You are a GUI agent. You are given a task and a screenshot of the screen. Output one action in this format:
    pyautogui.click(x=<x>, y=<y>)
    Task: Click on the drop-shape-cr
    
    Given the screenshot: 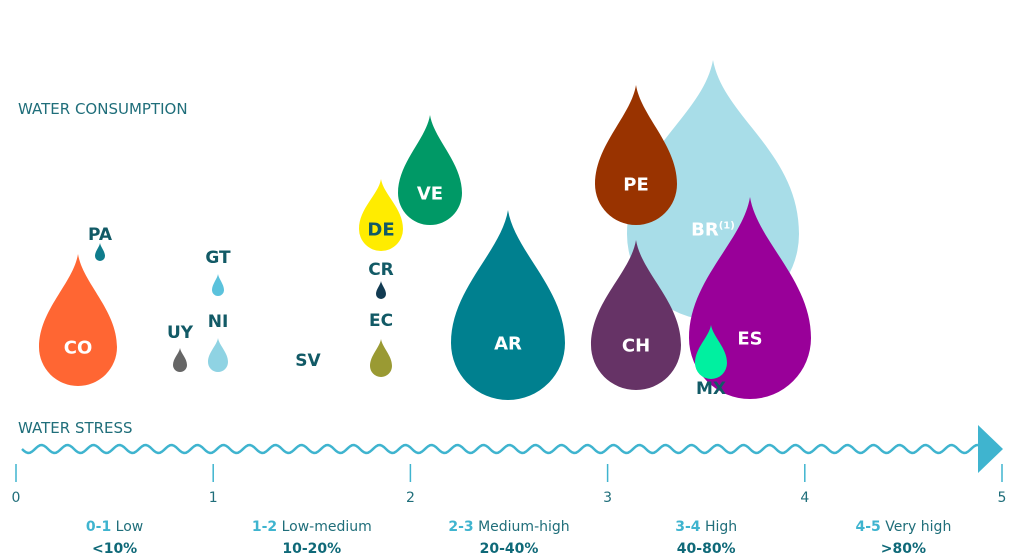 What is the action you would take?
    pyautogui.click(x=381, y=290)
    